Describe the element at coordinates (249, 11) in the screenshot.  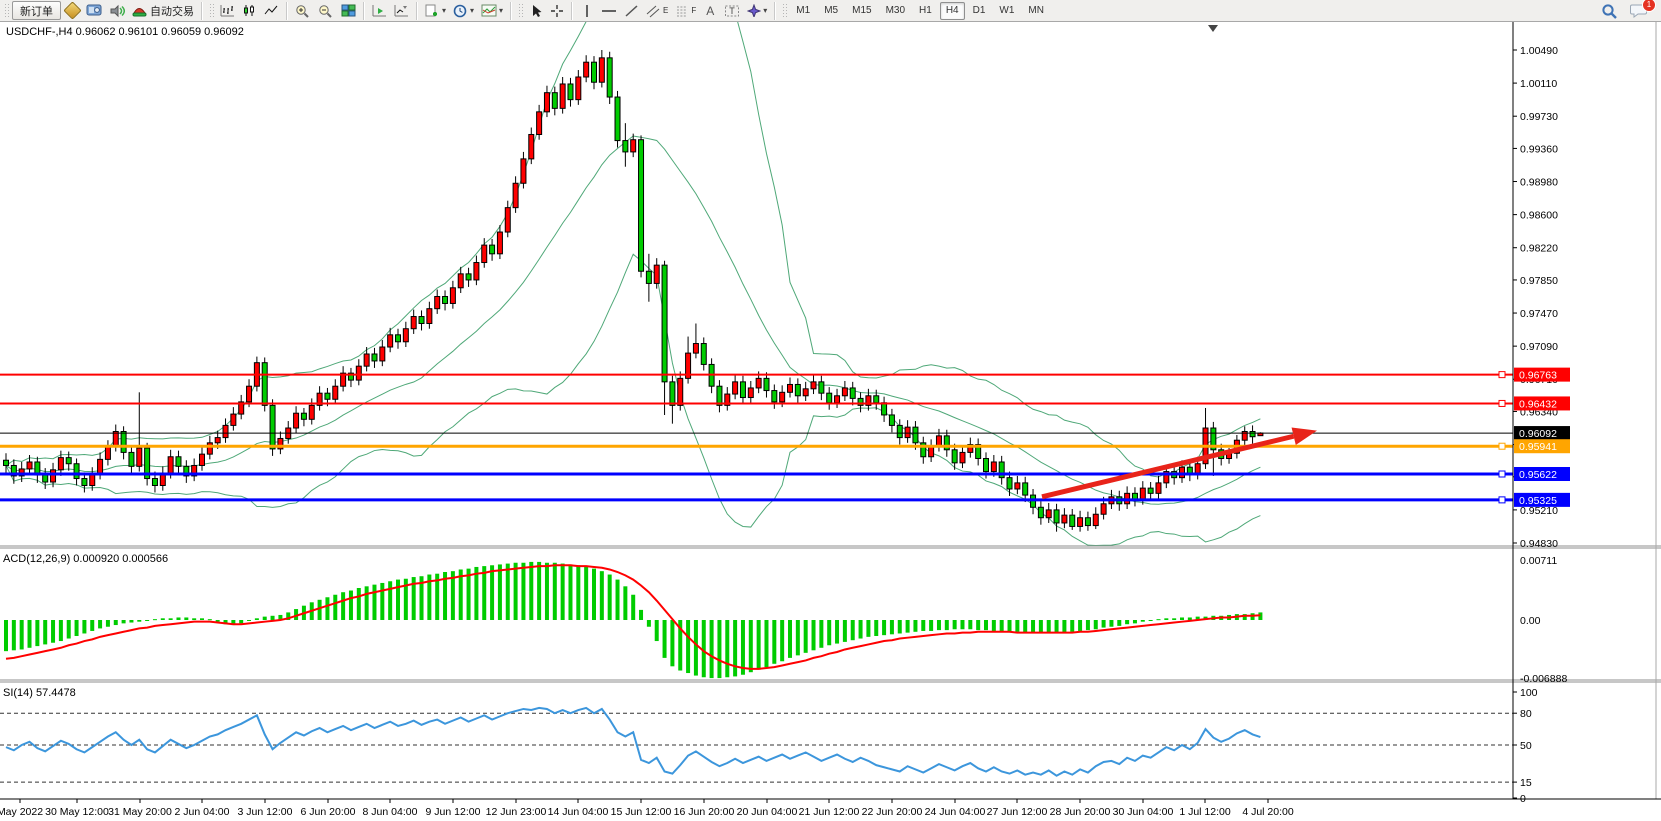
I see `candle-chart-type-icon` at that location.